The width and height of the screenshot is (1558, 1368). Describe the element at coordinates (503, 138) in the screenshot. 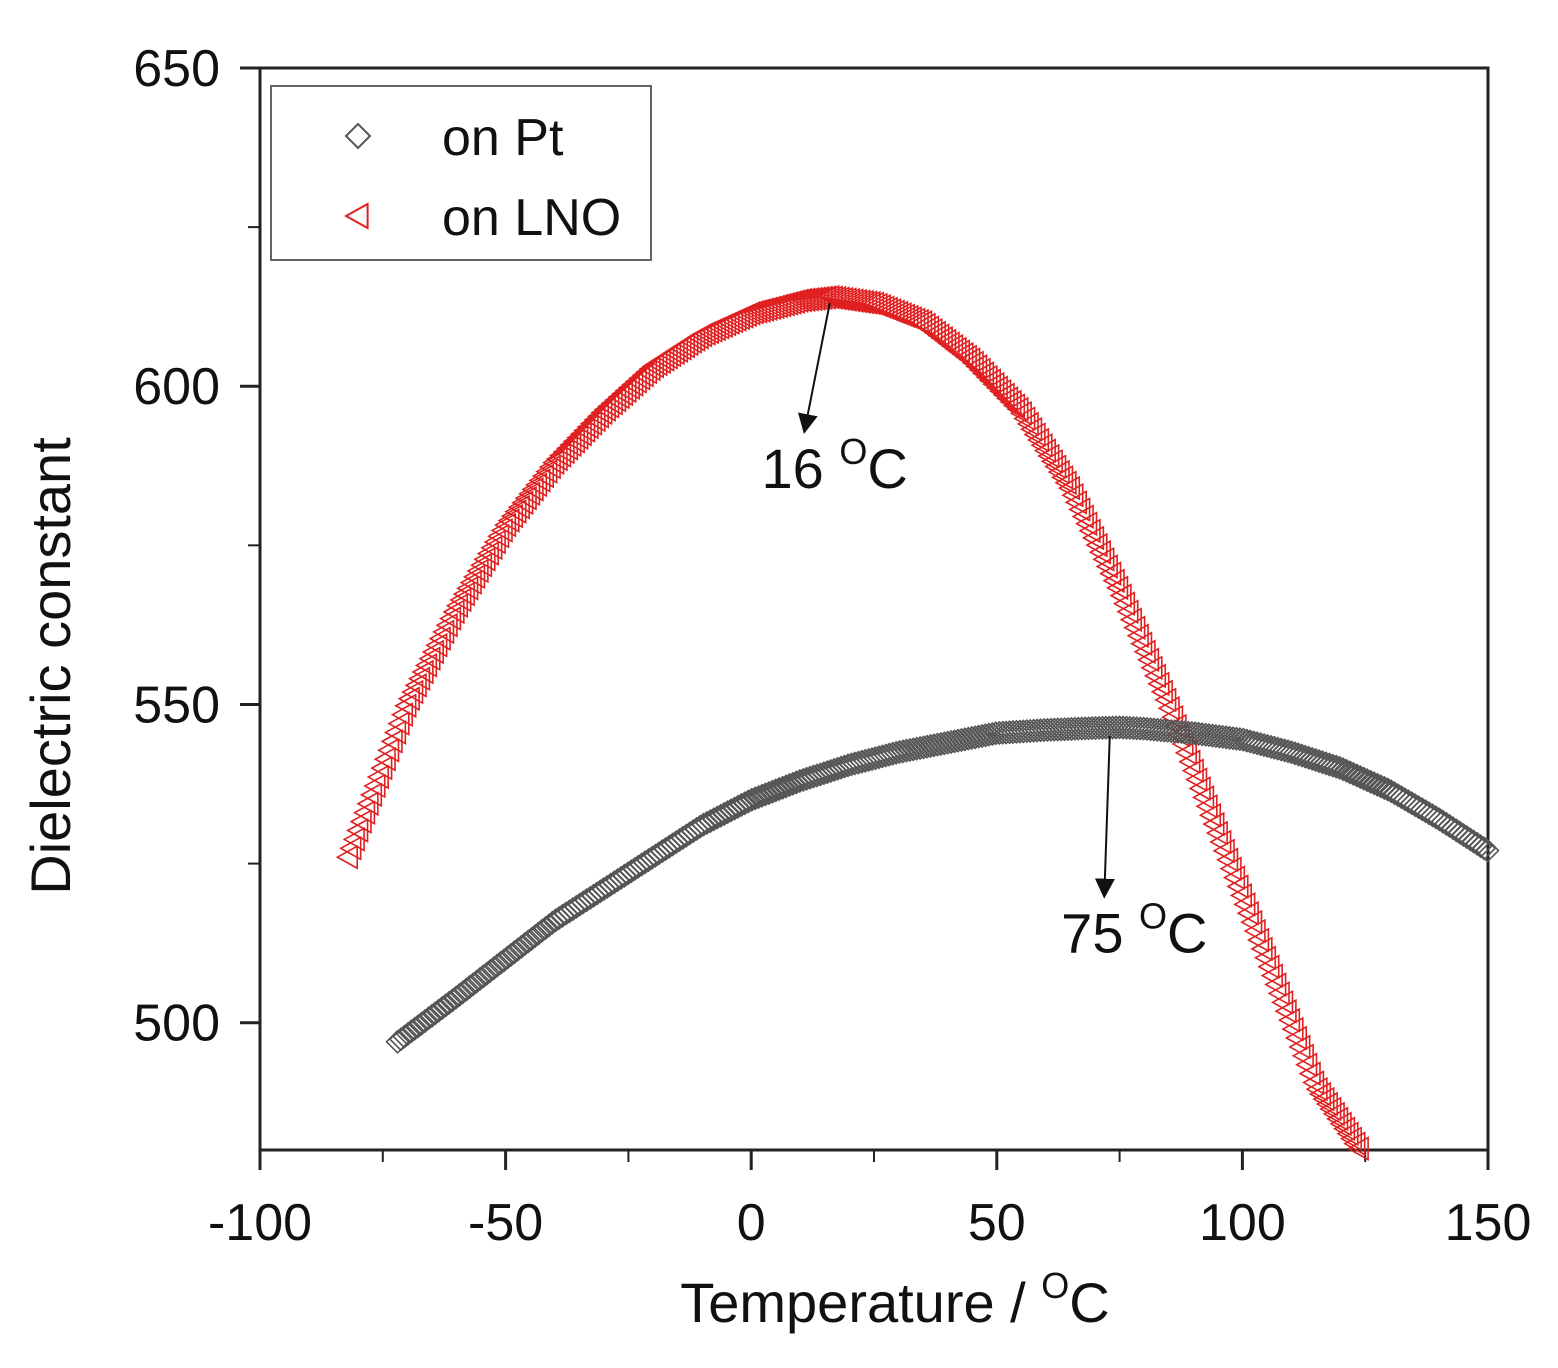

I see `legend-label-on-pt: on Pt` at that location.